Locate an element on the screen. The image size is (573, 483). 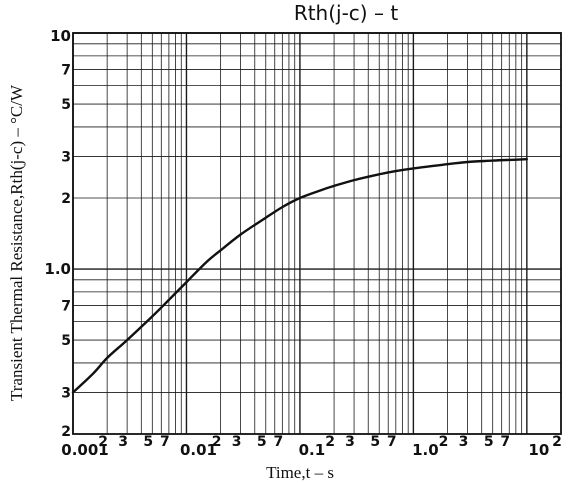
y-tick-labels: 2 3 5 7 1.0 2 3 5 7 10 is located at coordinates (57, 233).